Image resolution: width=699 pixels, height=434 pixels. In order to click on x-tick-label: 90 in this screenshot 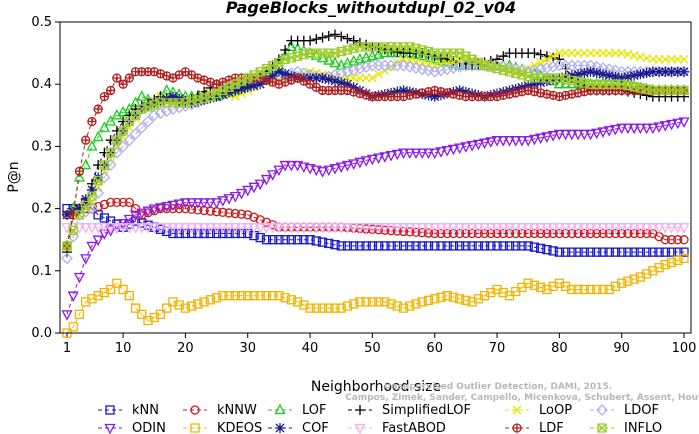, I will do `click(621, 348)`.